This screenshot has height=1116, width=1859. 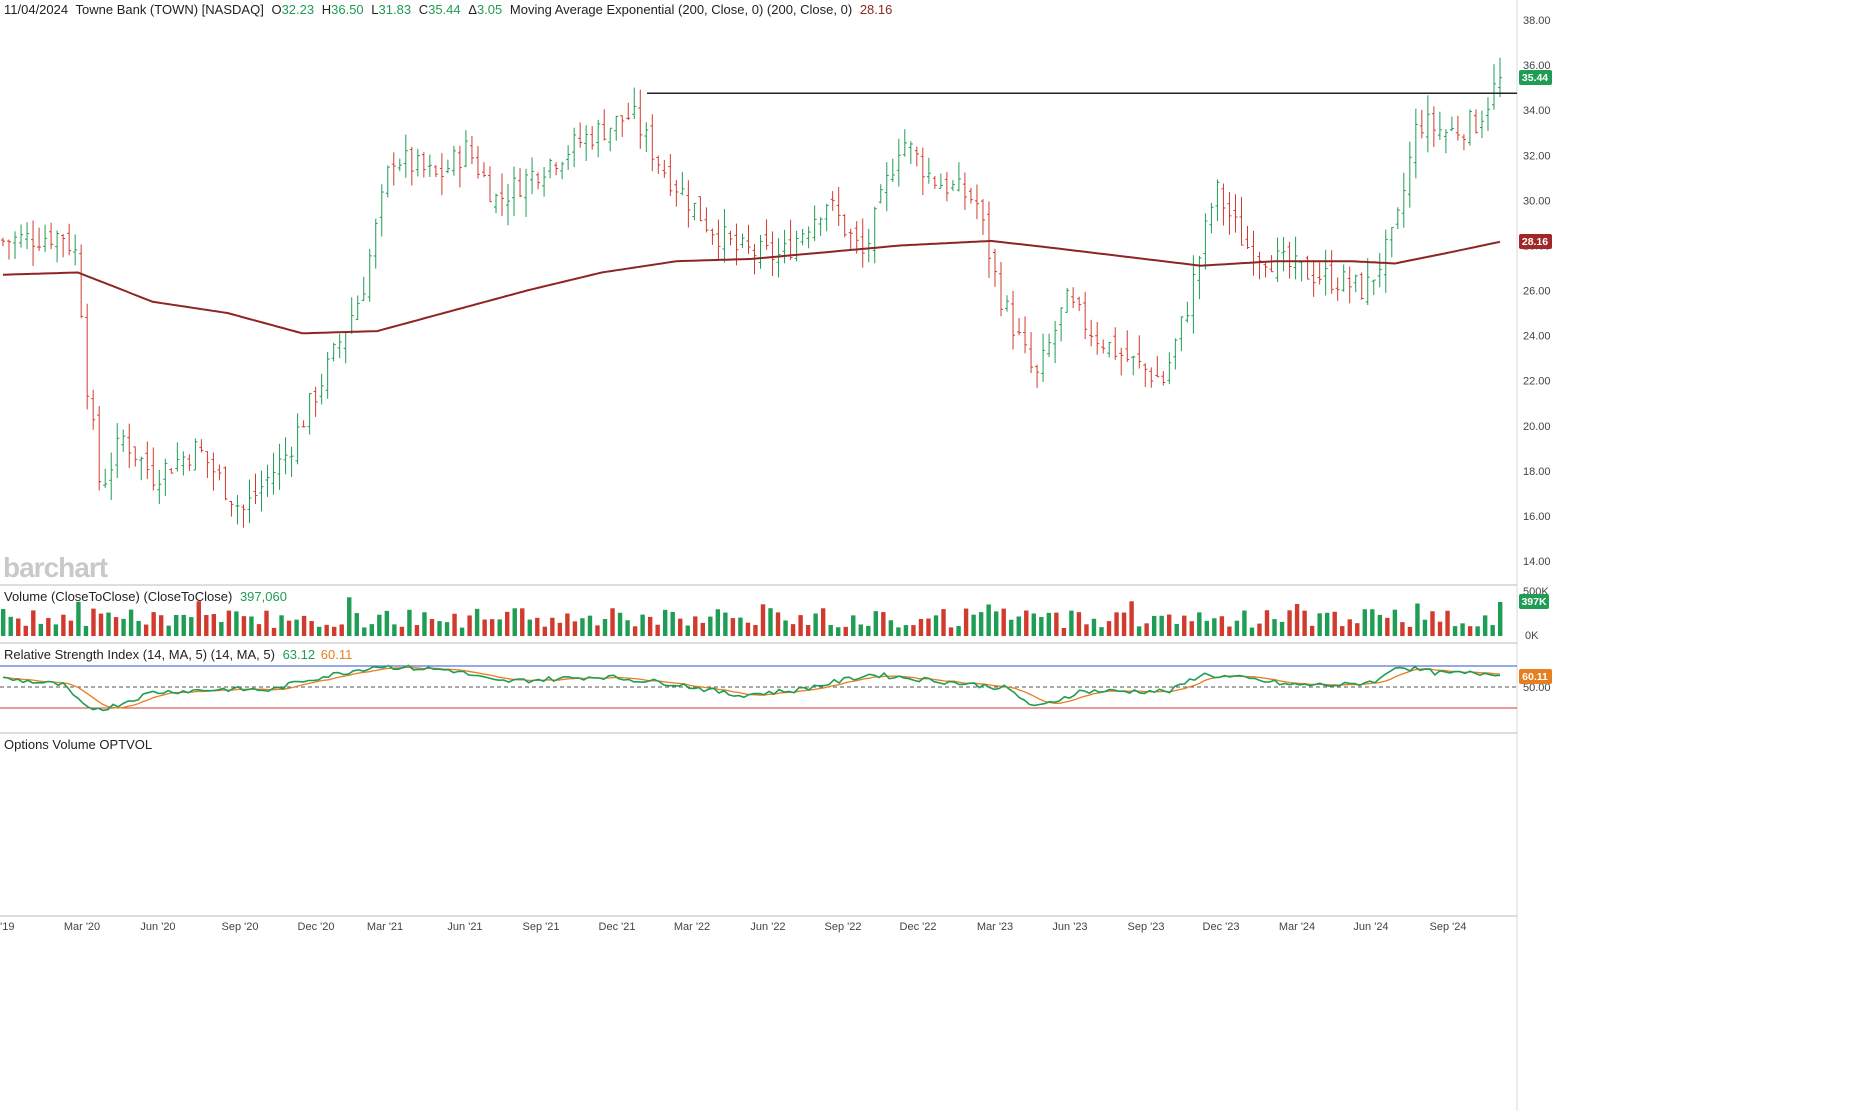 I want to click on rsi-ma-path, so click(x=751, y=687).